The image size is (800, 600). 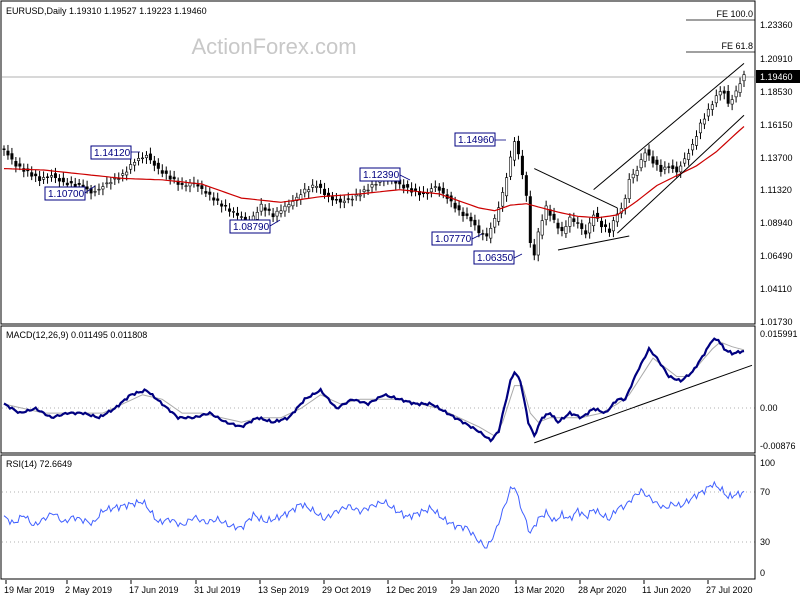 I want to click on annotation-label: 1.08790, so click(x=251, y=227).